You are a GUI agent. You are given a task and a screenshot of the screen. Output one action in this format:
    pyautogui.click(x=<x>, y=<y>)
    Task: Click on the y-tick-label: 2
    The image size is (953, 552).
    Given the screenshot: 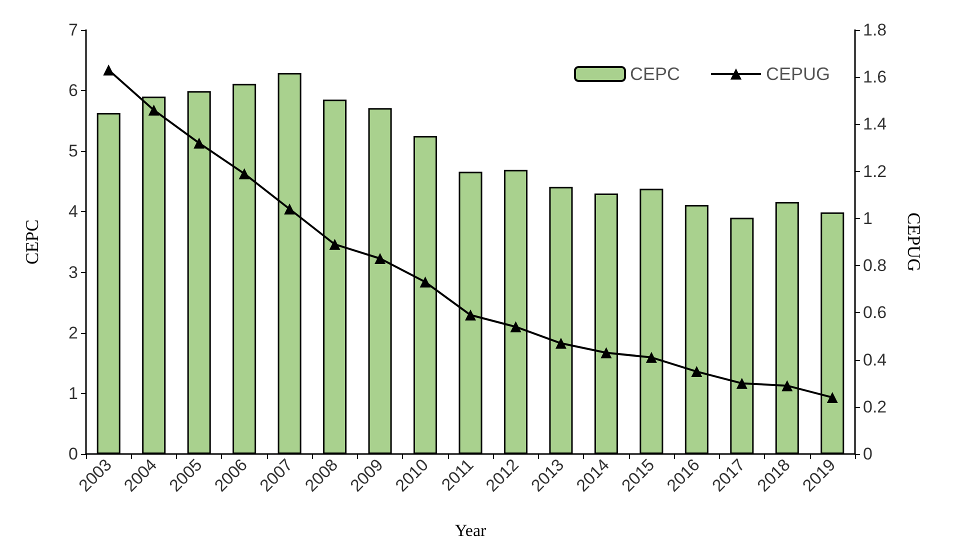 What is the action you would take?
    pyautogui.click(x=73, y=332)
    